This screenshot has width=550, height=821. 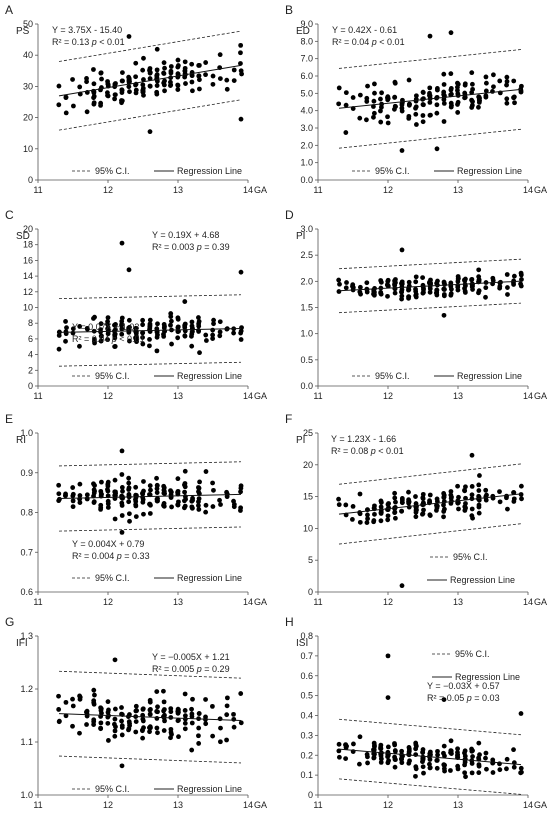 I want to click on legend-ci-label: 95% C.I., so click(x=392, y=171).